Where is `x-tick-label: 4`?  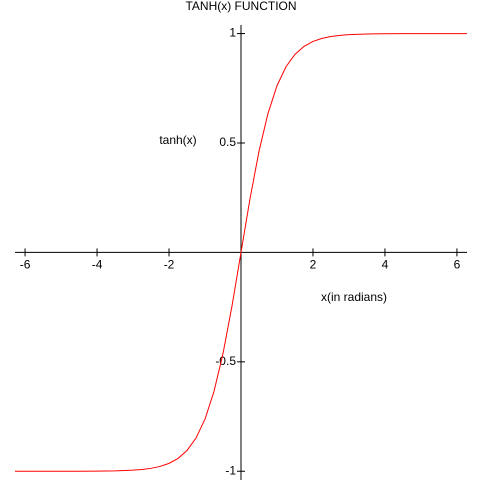 x-tick-label: 4 is located at coordinates (385, 265).